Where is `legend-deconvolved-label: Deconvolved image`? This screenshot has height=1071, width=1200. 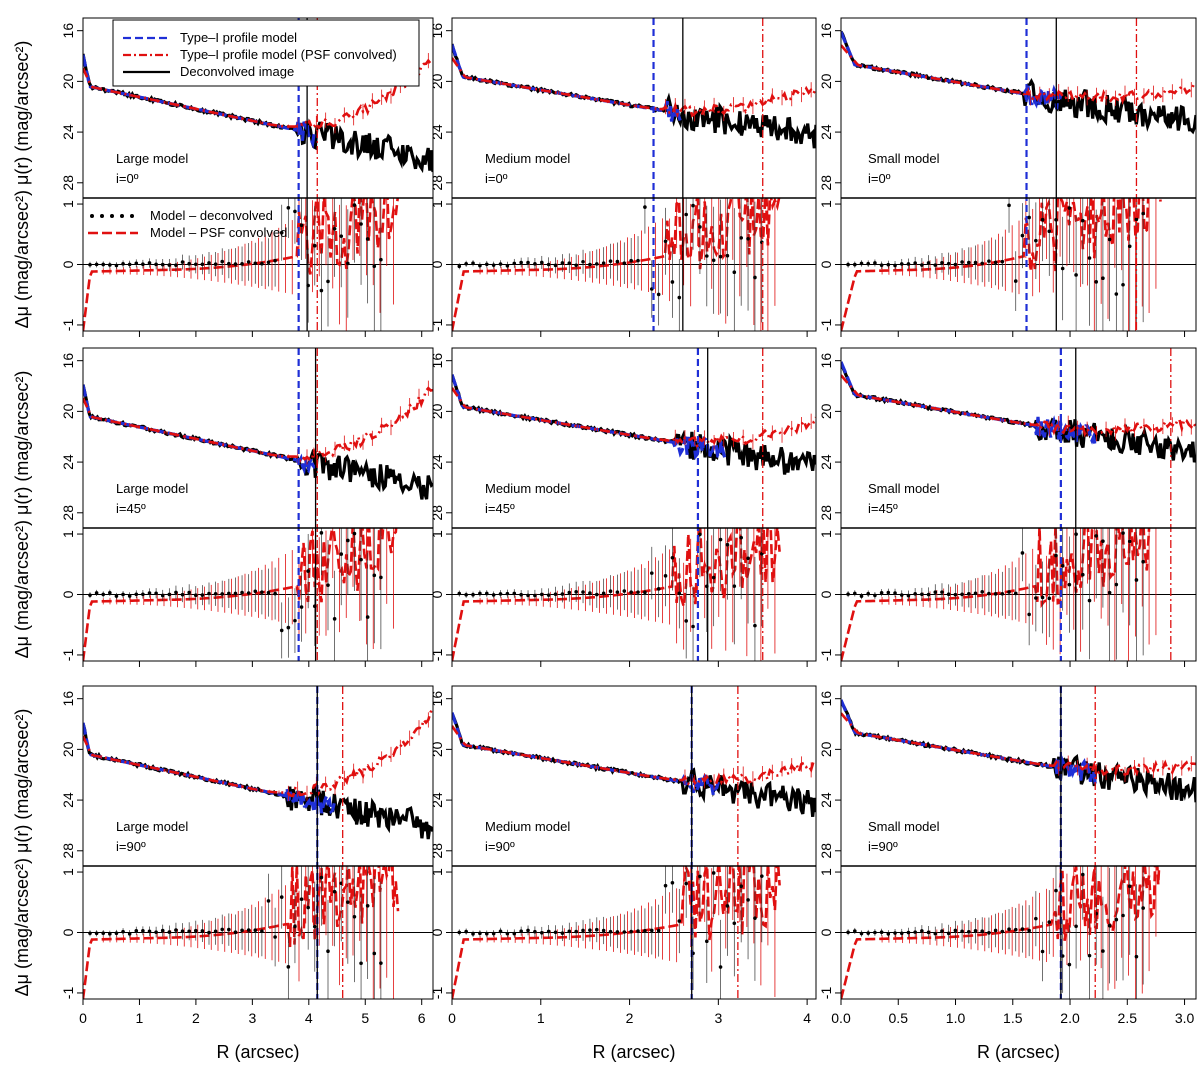 legend-deconvolved-label: Deconvolved image is located at coordinates (237, 71).